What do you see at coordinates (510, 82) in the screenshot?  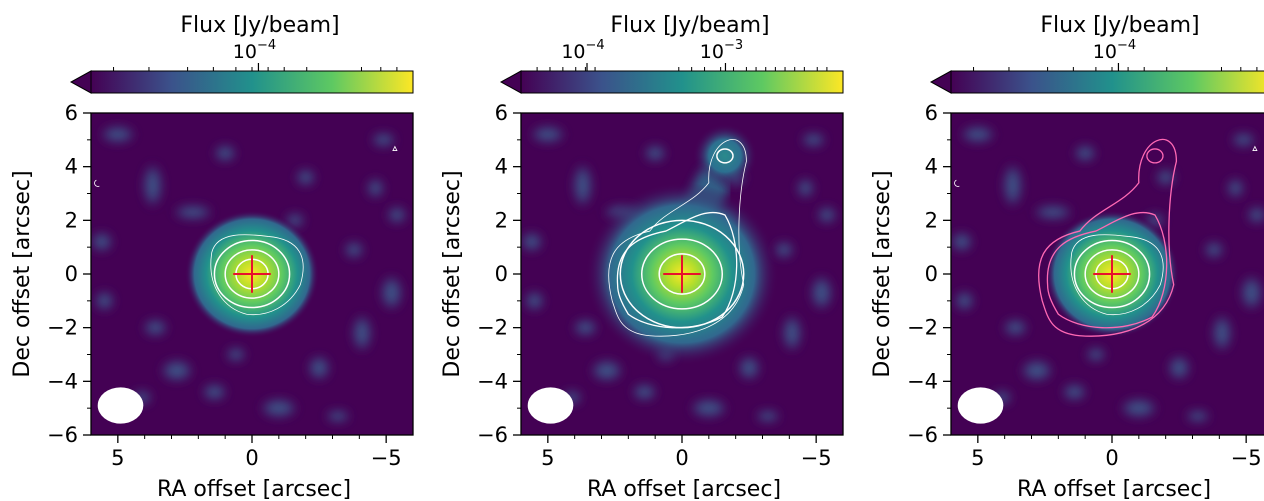 I see `colorbar-extend-arrow` at bounding box center [510, 82].